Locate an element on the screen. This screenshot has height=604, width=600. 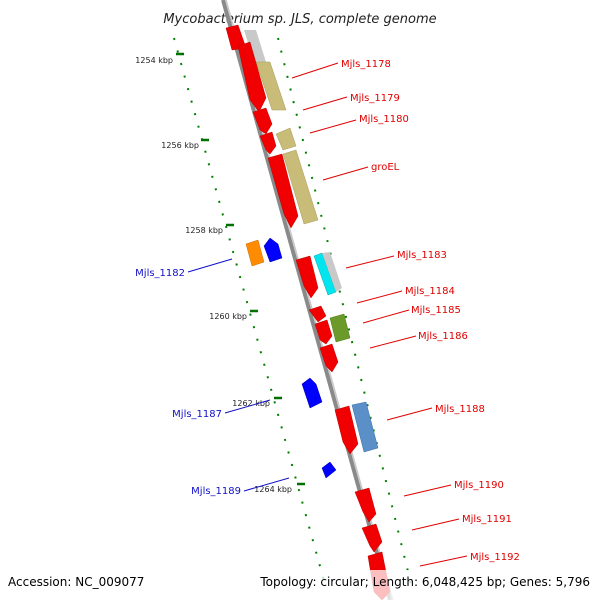
tick-label-1258: 1258 kbp is located at coordinates (204, 230).